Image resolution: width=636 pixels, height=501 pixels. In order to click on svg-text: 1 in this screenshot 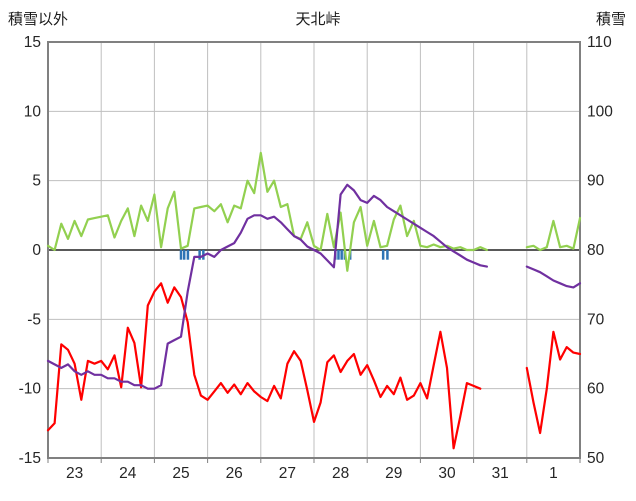, I will do `click(553, 473)`.